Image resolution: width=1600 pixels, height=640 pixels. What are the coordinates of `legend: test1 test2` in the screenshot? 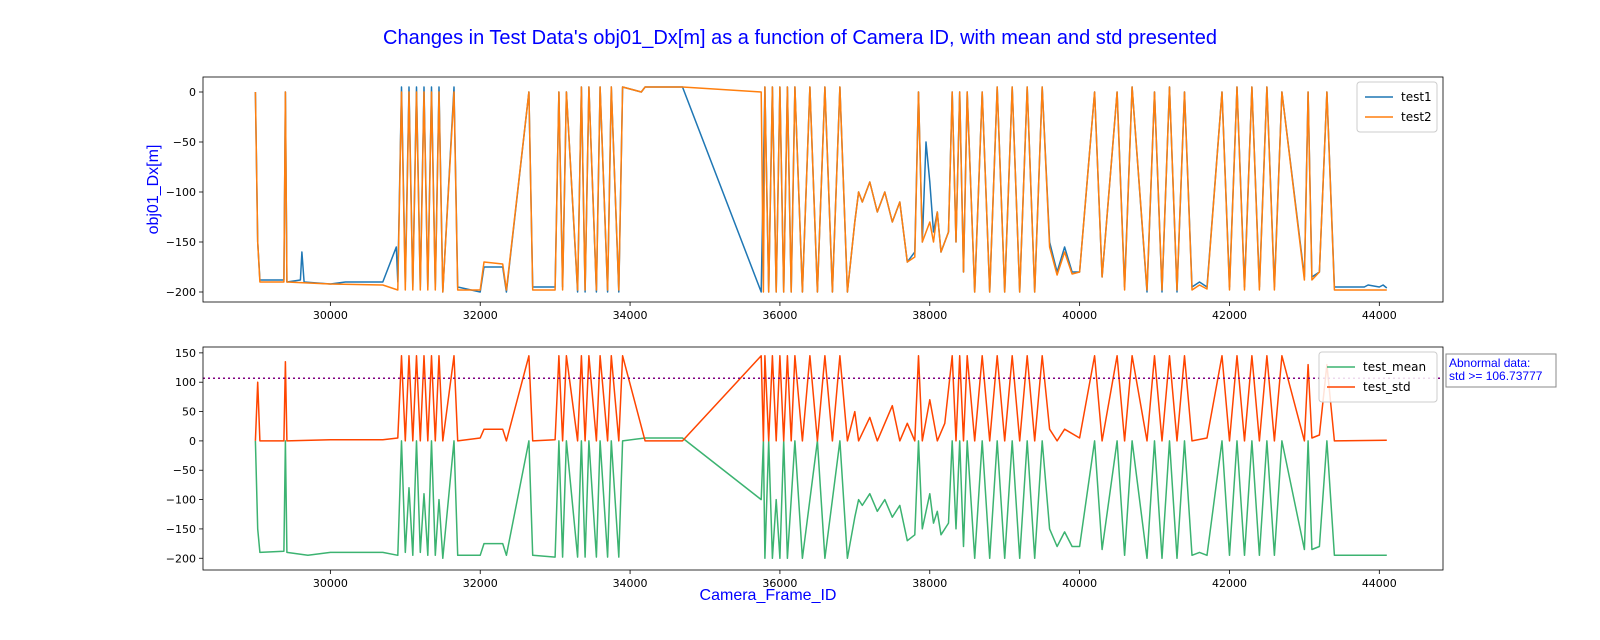 It's located at (1397, 107).